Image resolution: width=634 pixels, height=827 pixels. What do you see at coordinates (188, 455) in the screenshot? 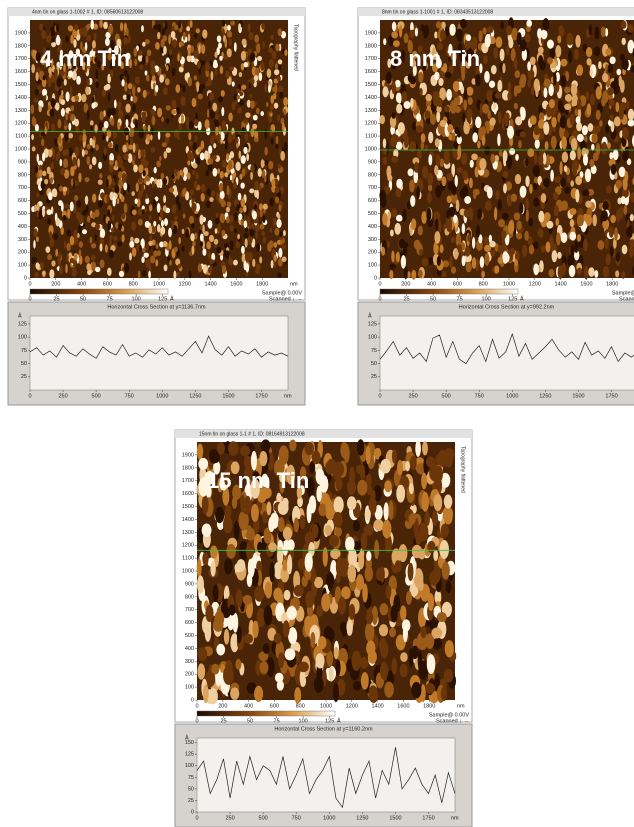
I see `y-tick-label: 1900` at bounding box center [188, 455].